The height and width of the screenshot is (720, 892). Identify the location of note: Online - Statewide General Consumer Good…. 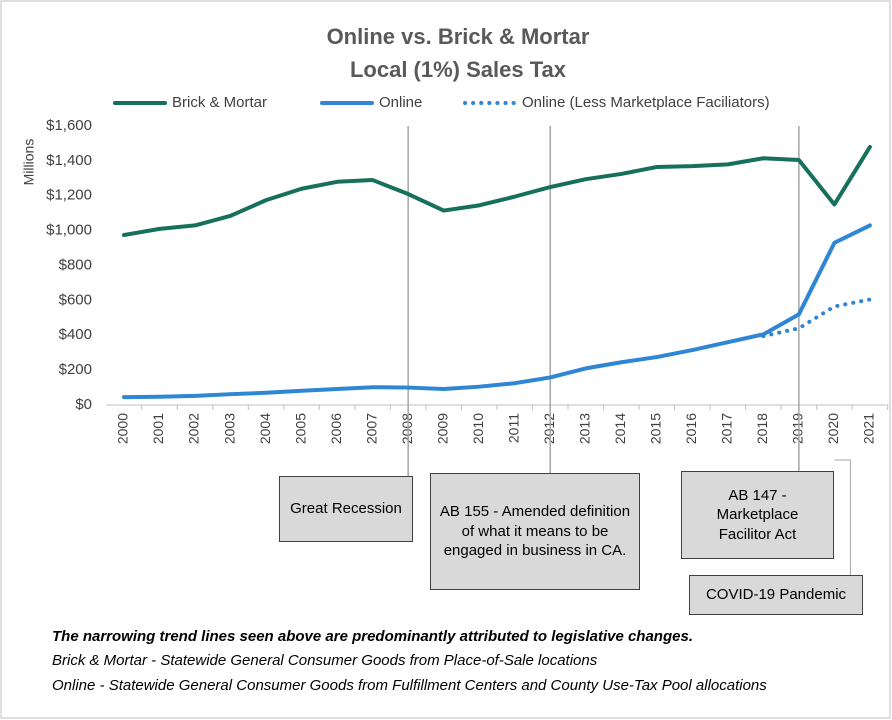
(409, 685).